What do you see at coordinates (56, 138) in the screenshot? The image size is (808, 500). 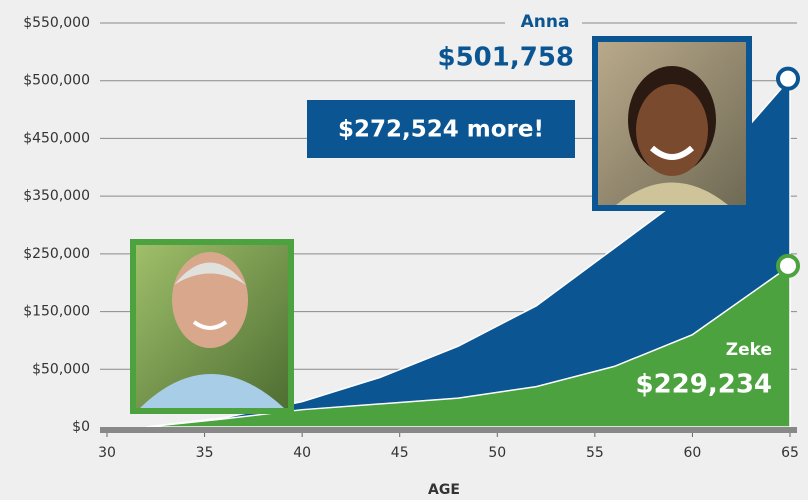 I see `y-tick-label: $450,000` at bounding box center [56, 138].